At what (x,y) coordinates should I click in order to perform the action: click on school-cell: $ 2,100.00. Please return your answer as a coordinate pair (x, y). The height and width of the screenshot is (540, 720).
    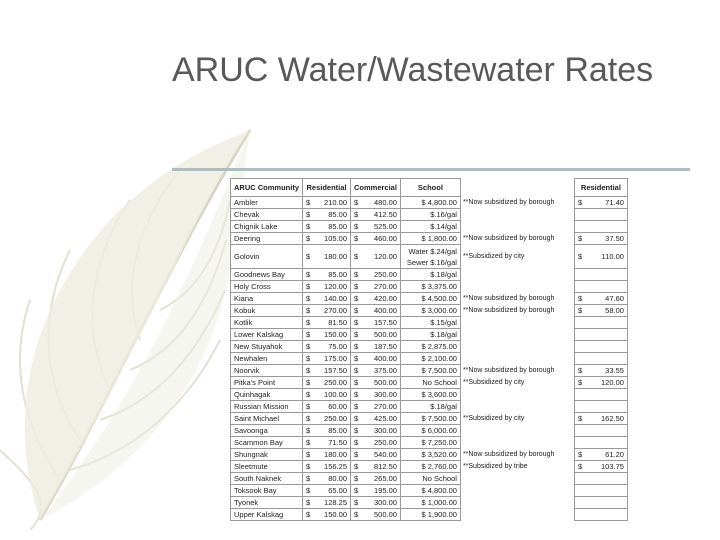
    Looking at the image, I should click on (430, 358).